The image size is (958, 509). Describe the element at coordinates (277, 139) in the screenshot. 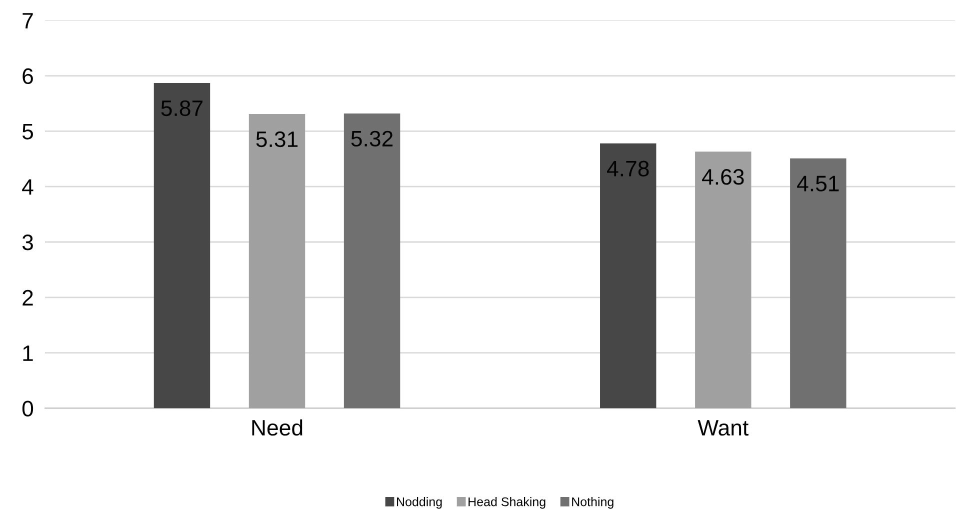

I see `data-label: 5.31` at that location.